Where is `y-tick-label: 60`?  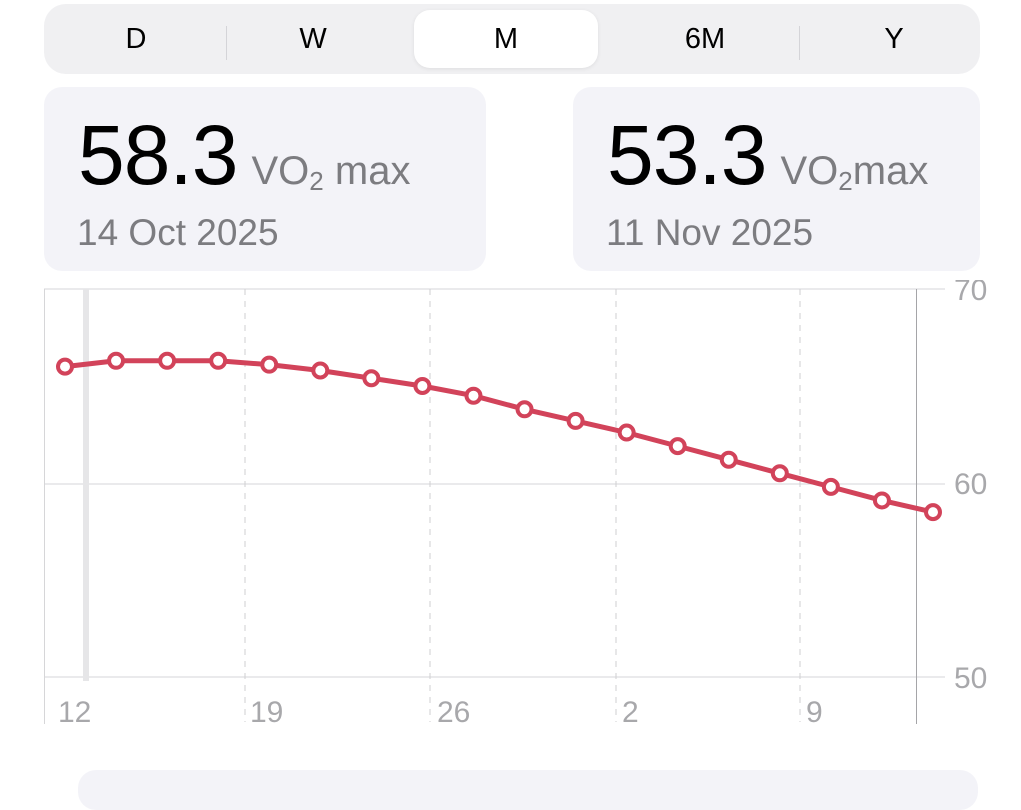
y-tick-label: 60 is located at coordinates (970, 484).